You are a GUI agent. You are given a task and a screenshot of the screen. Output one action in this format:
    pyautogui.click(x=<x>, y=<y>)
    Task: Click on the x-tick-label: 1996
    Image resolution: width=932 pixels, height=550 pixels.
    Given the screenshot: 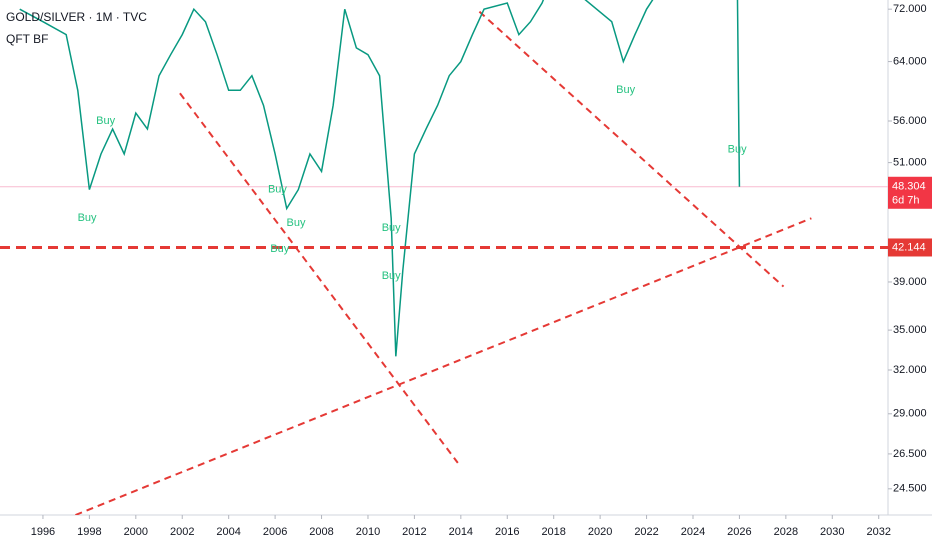 What is the action you would take?
    pyautogui.click(x=43, y=532)
    